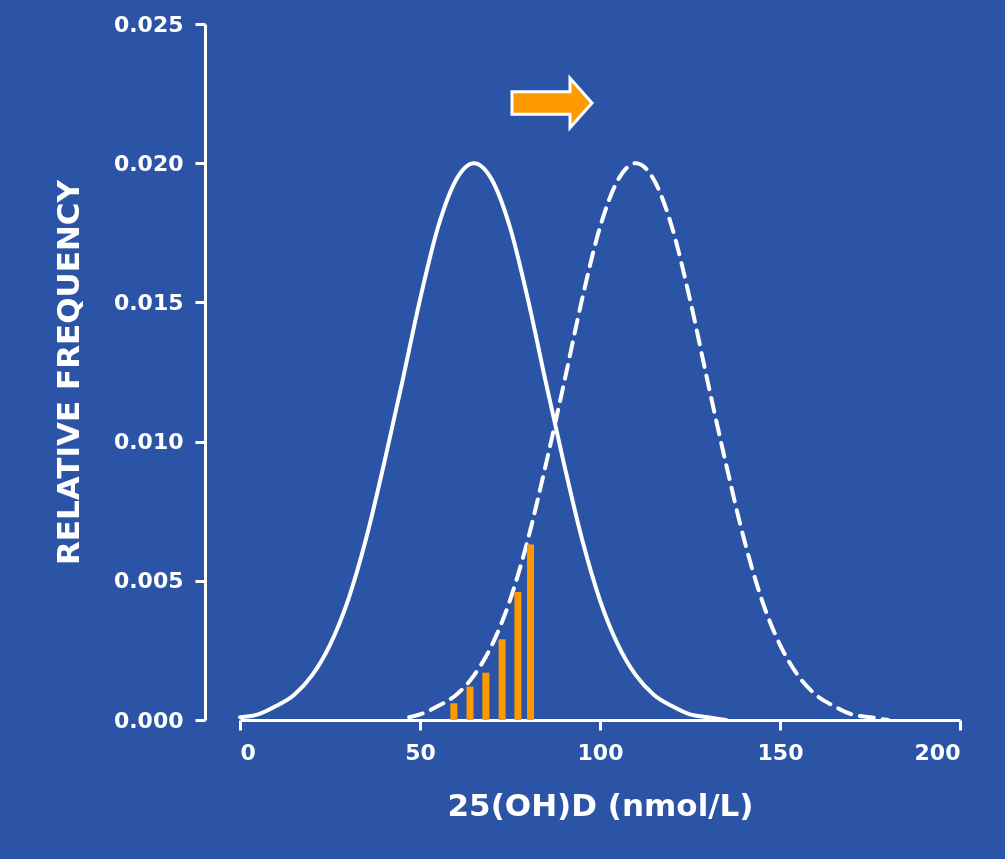 Image resolution: width=1005 pixels, height=859 pixels. Describe the element at coordinates (148, 442) in the screenshot. I see `y-tick-label: 0.010` at that location.